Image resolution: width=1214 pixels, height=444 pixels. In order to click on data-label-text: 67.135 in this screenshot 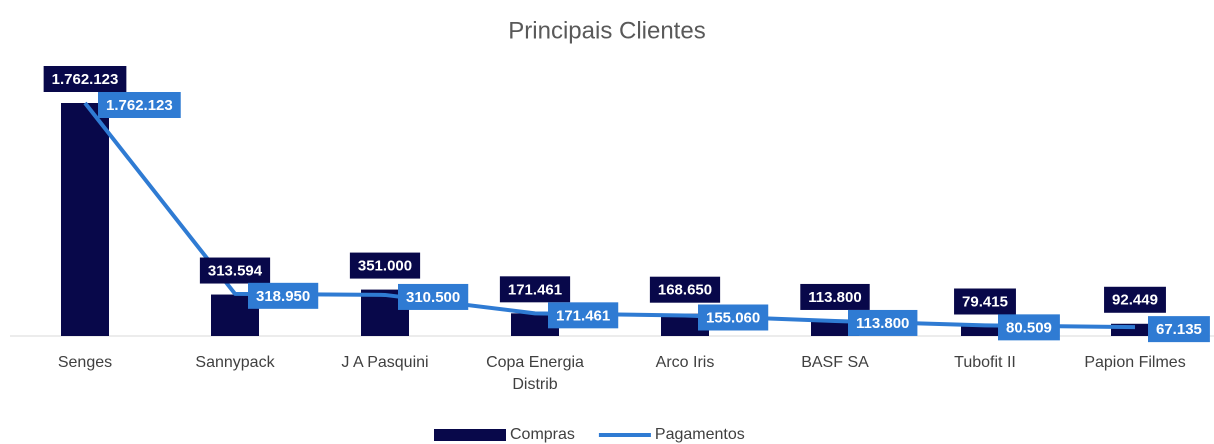, I will do `click(1179, 329)`.